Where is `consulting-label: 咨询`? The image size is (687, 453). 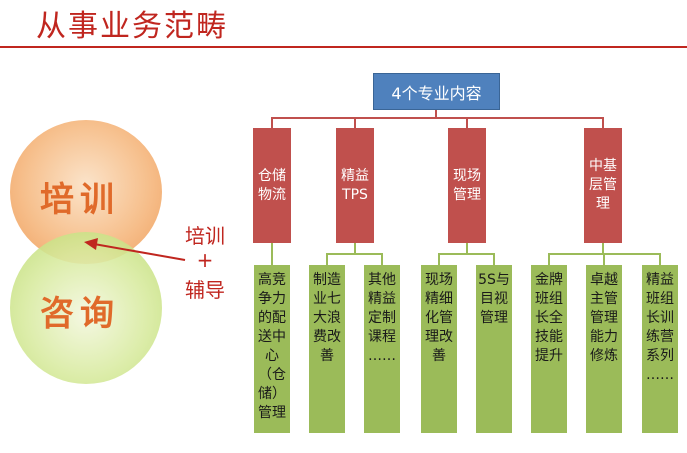 consulting-label: 咨询 is located at coordinates (80, 314).